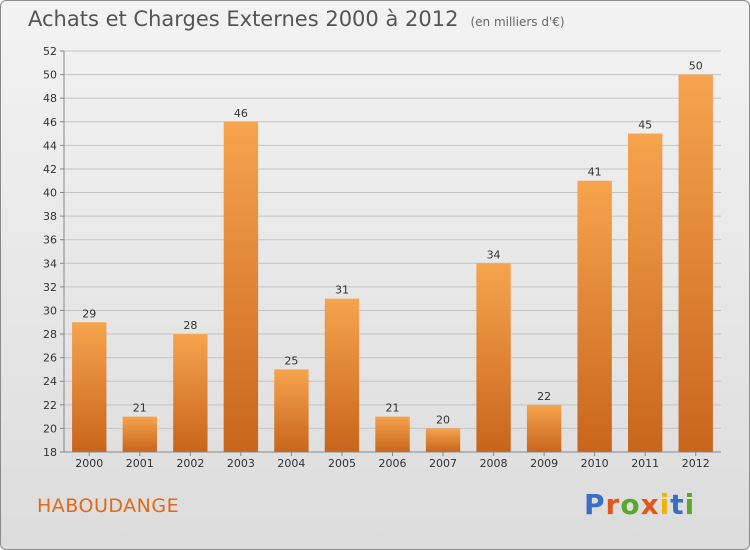 This screenshot has width=750, height=550. I want to click on x-tick-label: 2003, so click(241, 463).